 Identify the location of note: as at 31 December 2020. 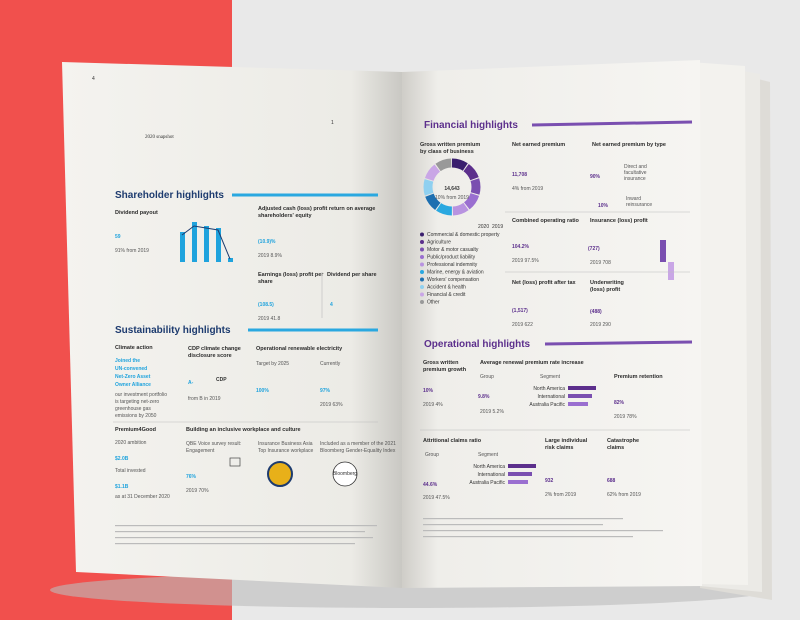
(142, 497).